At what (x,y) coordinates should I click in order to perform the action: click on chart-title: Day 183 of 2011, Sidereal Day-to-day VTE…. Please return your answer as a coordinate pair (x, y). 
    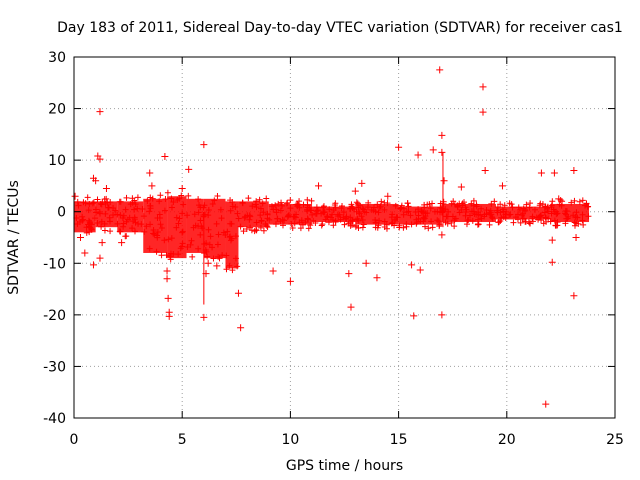
    Looking at the image, I should click on (340, 28).